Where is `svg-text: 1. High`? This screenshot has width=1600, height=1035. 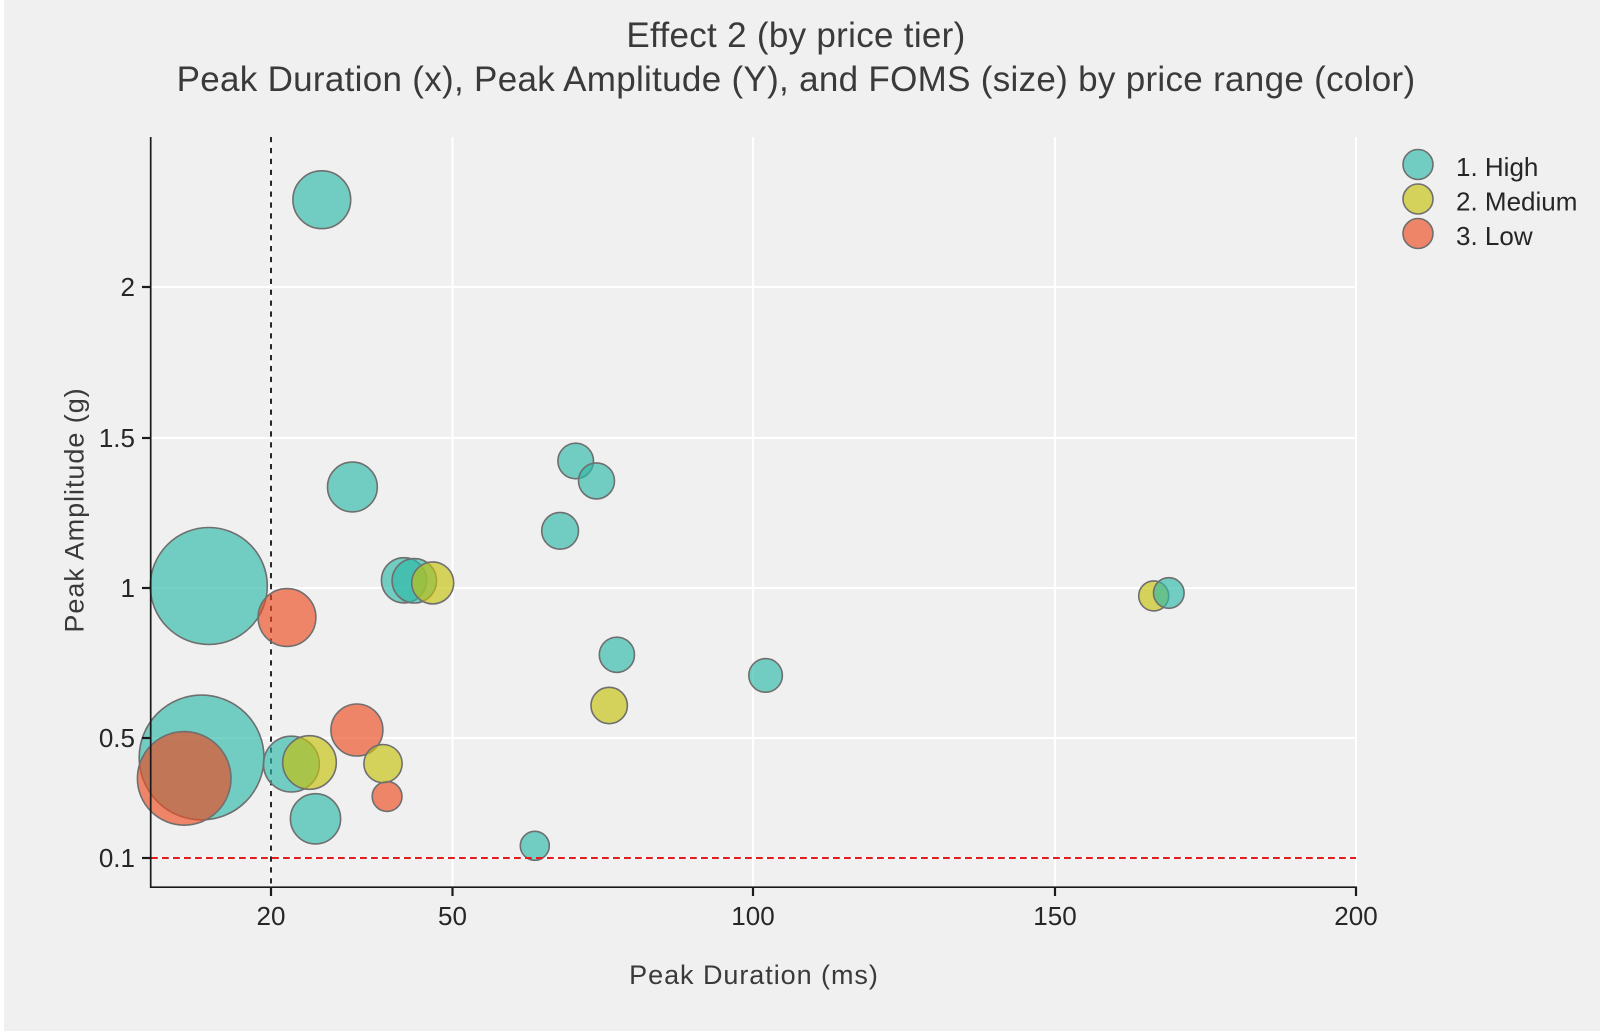 svg-text: 1. High is located at coordinates (1497, 167).